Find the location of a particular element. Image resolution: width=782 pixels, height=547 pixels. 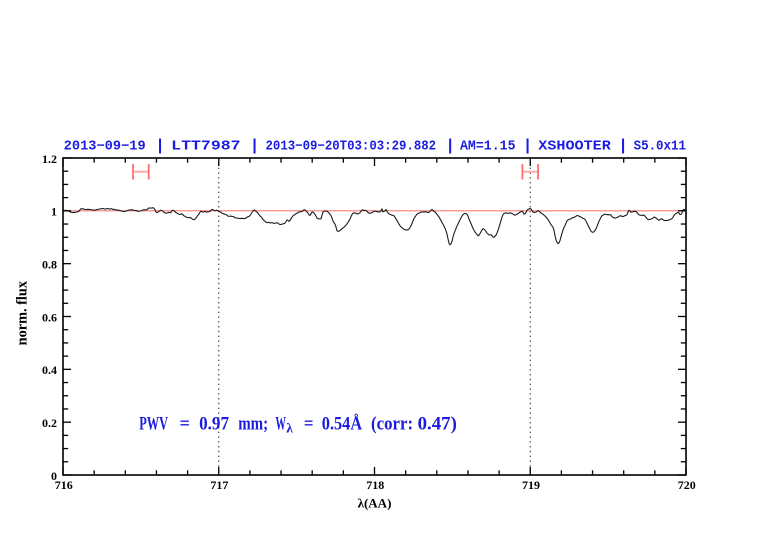

svg-text: PWV is located at coordinates (153, 424).